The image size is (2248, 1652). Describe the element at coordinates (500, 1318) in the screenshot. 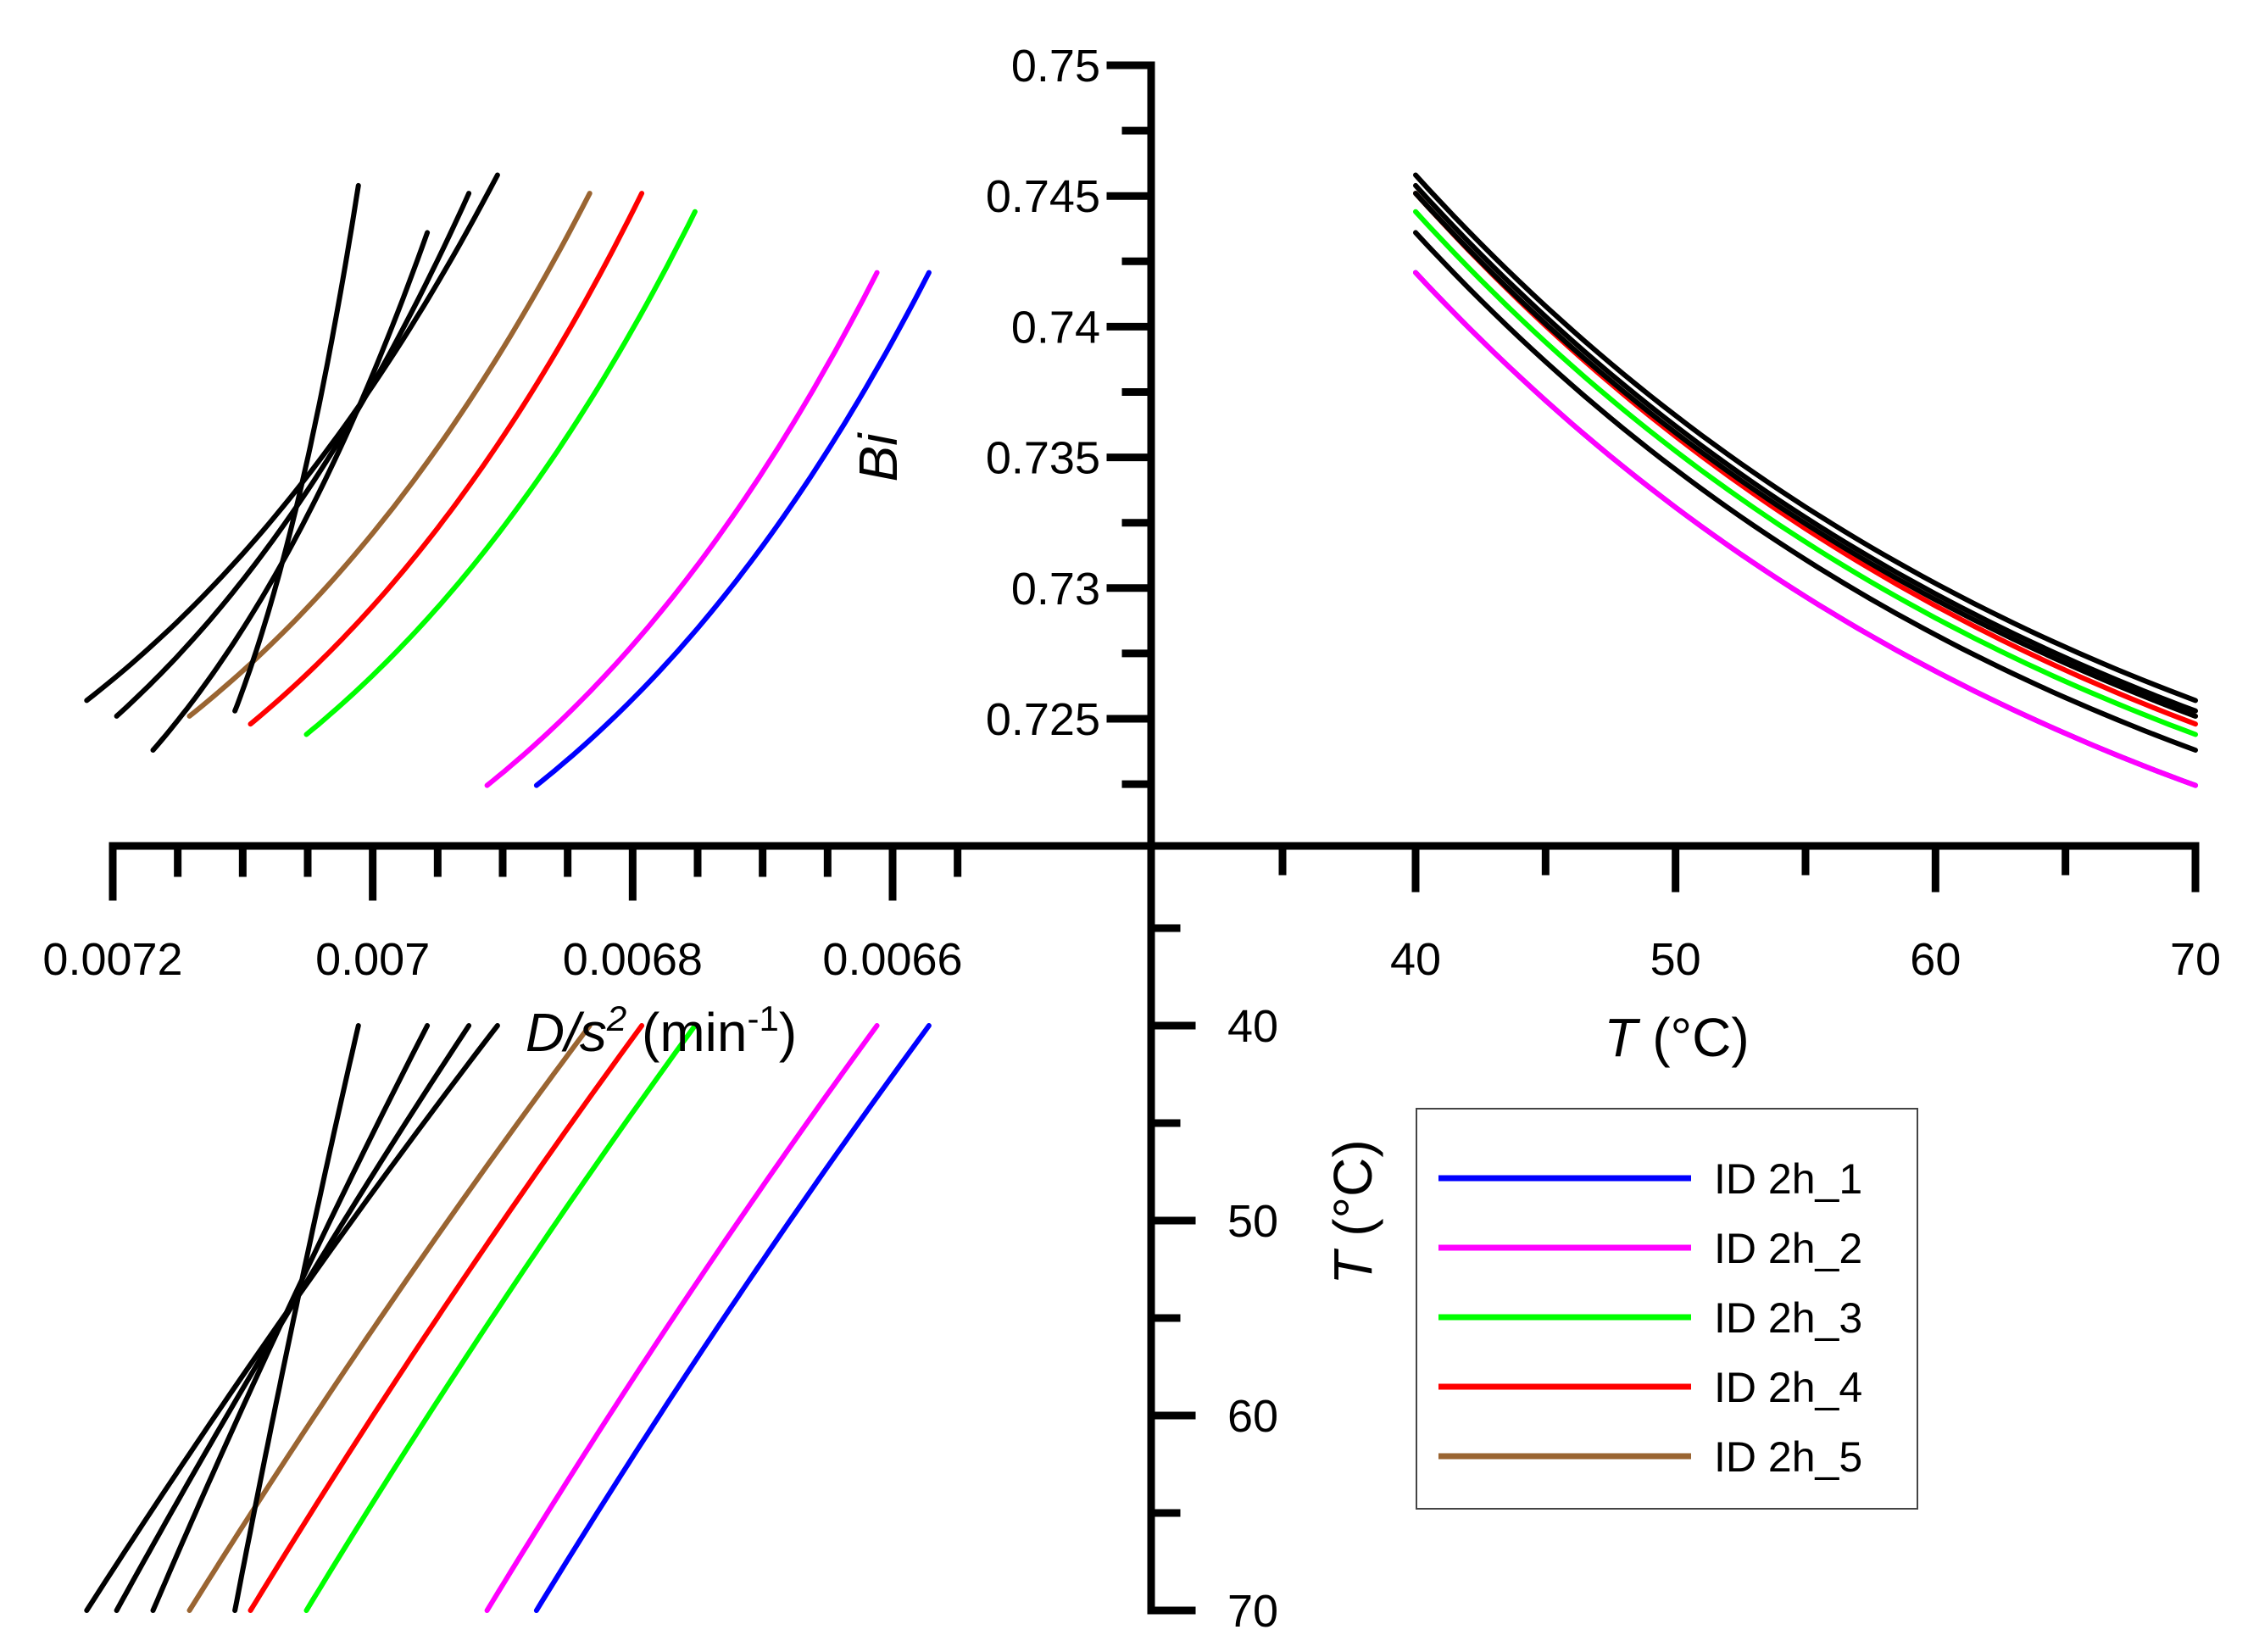

I see `series-id-2h_3-t-vs-d` at that location.